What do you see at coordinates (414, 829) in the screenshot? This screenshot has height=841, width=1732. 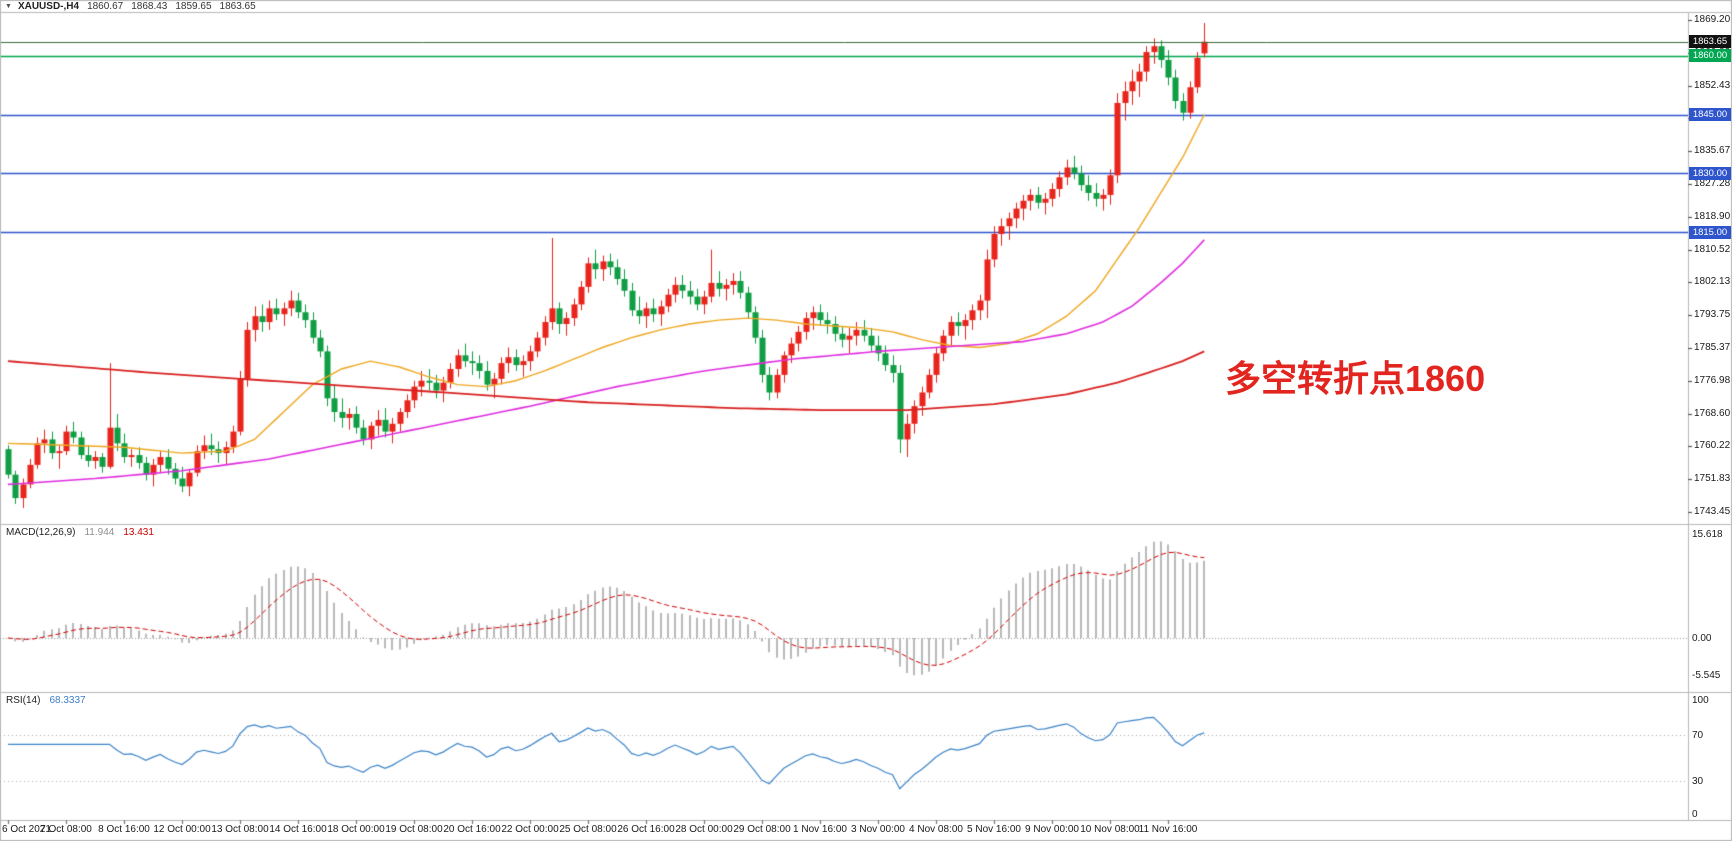 I see `time-axis-label: 19 Oct 08:00` at bounding box center [414, 829].